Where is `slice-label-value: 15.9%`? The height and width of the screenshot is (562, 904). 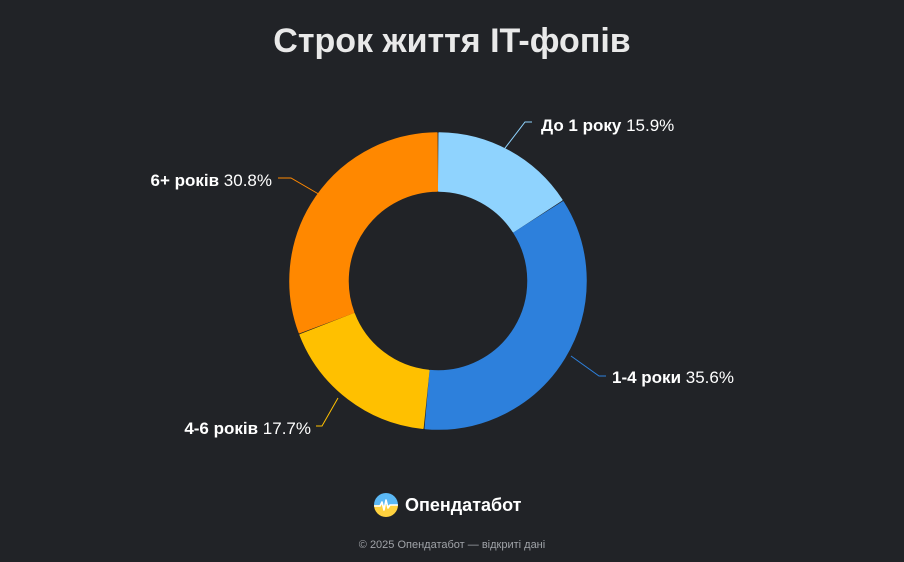
slice-label-value: 15.9% is located at coordinates (647, 125).